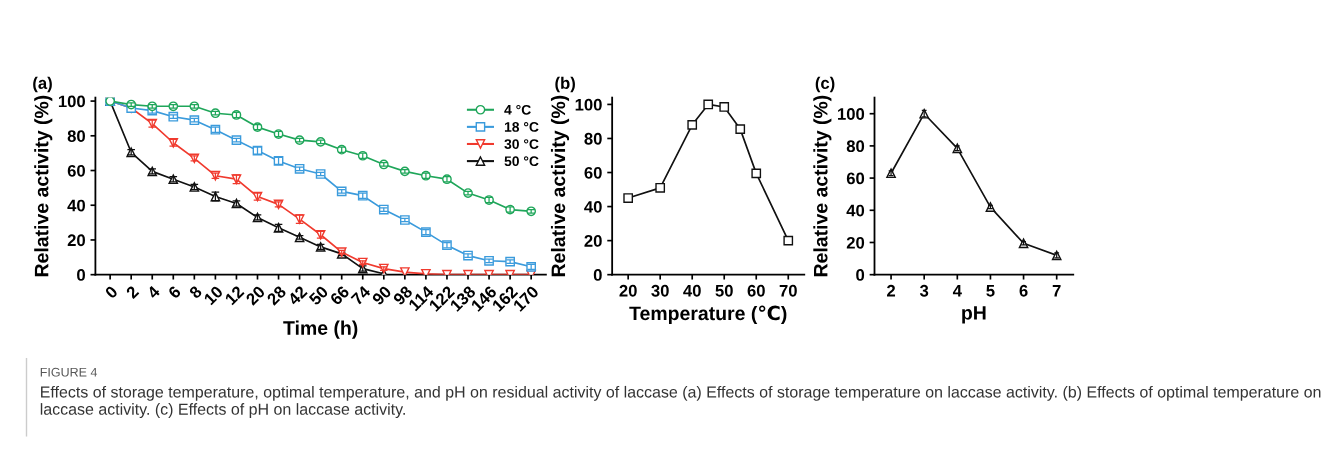 The image size is (1325, 454). Describe the element at coordinates (756, 290) in the screenshot. I see `x-tick-label: 60` at that location.